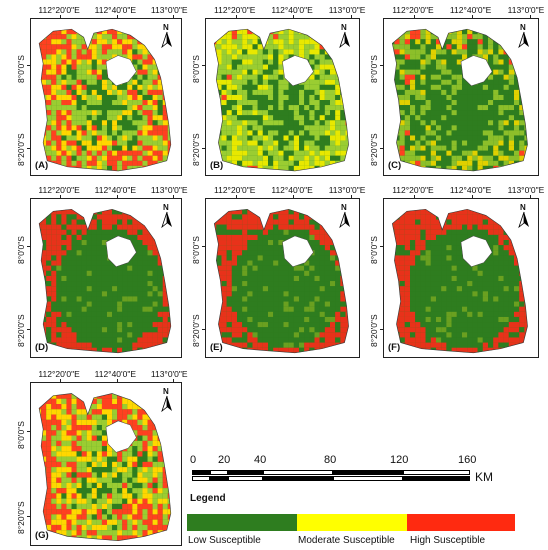 This screenshot has height=550, width=548. Describe the element at coordinates (346, 540) in the screenshot. I see `legend-label-moderate: Moderate Susceptible` at that location.